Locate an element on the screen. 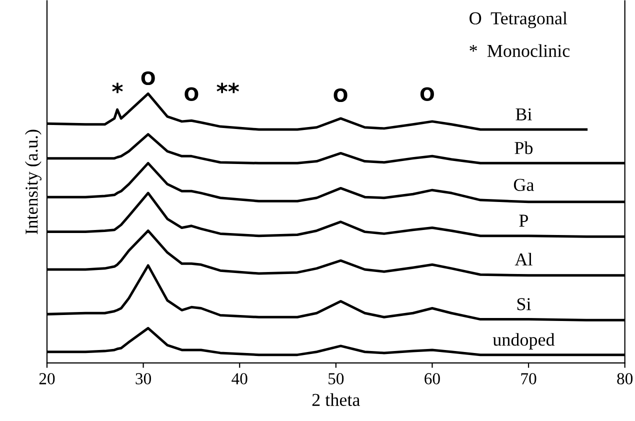 The height and width of the screenshot is (421, 635). x-tick-label: 40 is located at coordinates (240, 378).